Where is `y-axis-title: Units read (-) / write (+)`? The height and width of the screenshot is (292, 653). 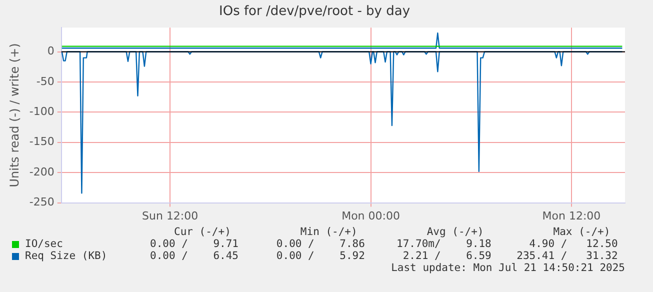 y-axis-title: Units read (-) / write (+) is located at coordinates (14, 115).